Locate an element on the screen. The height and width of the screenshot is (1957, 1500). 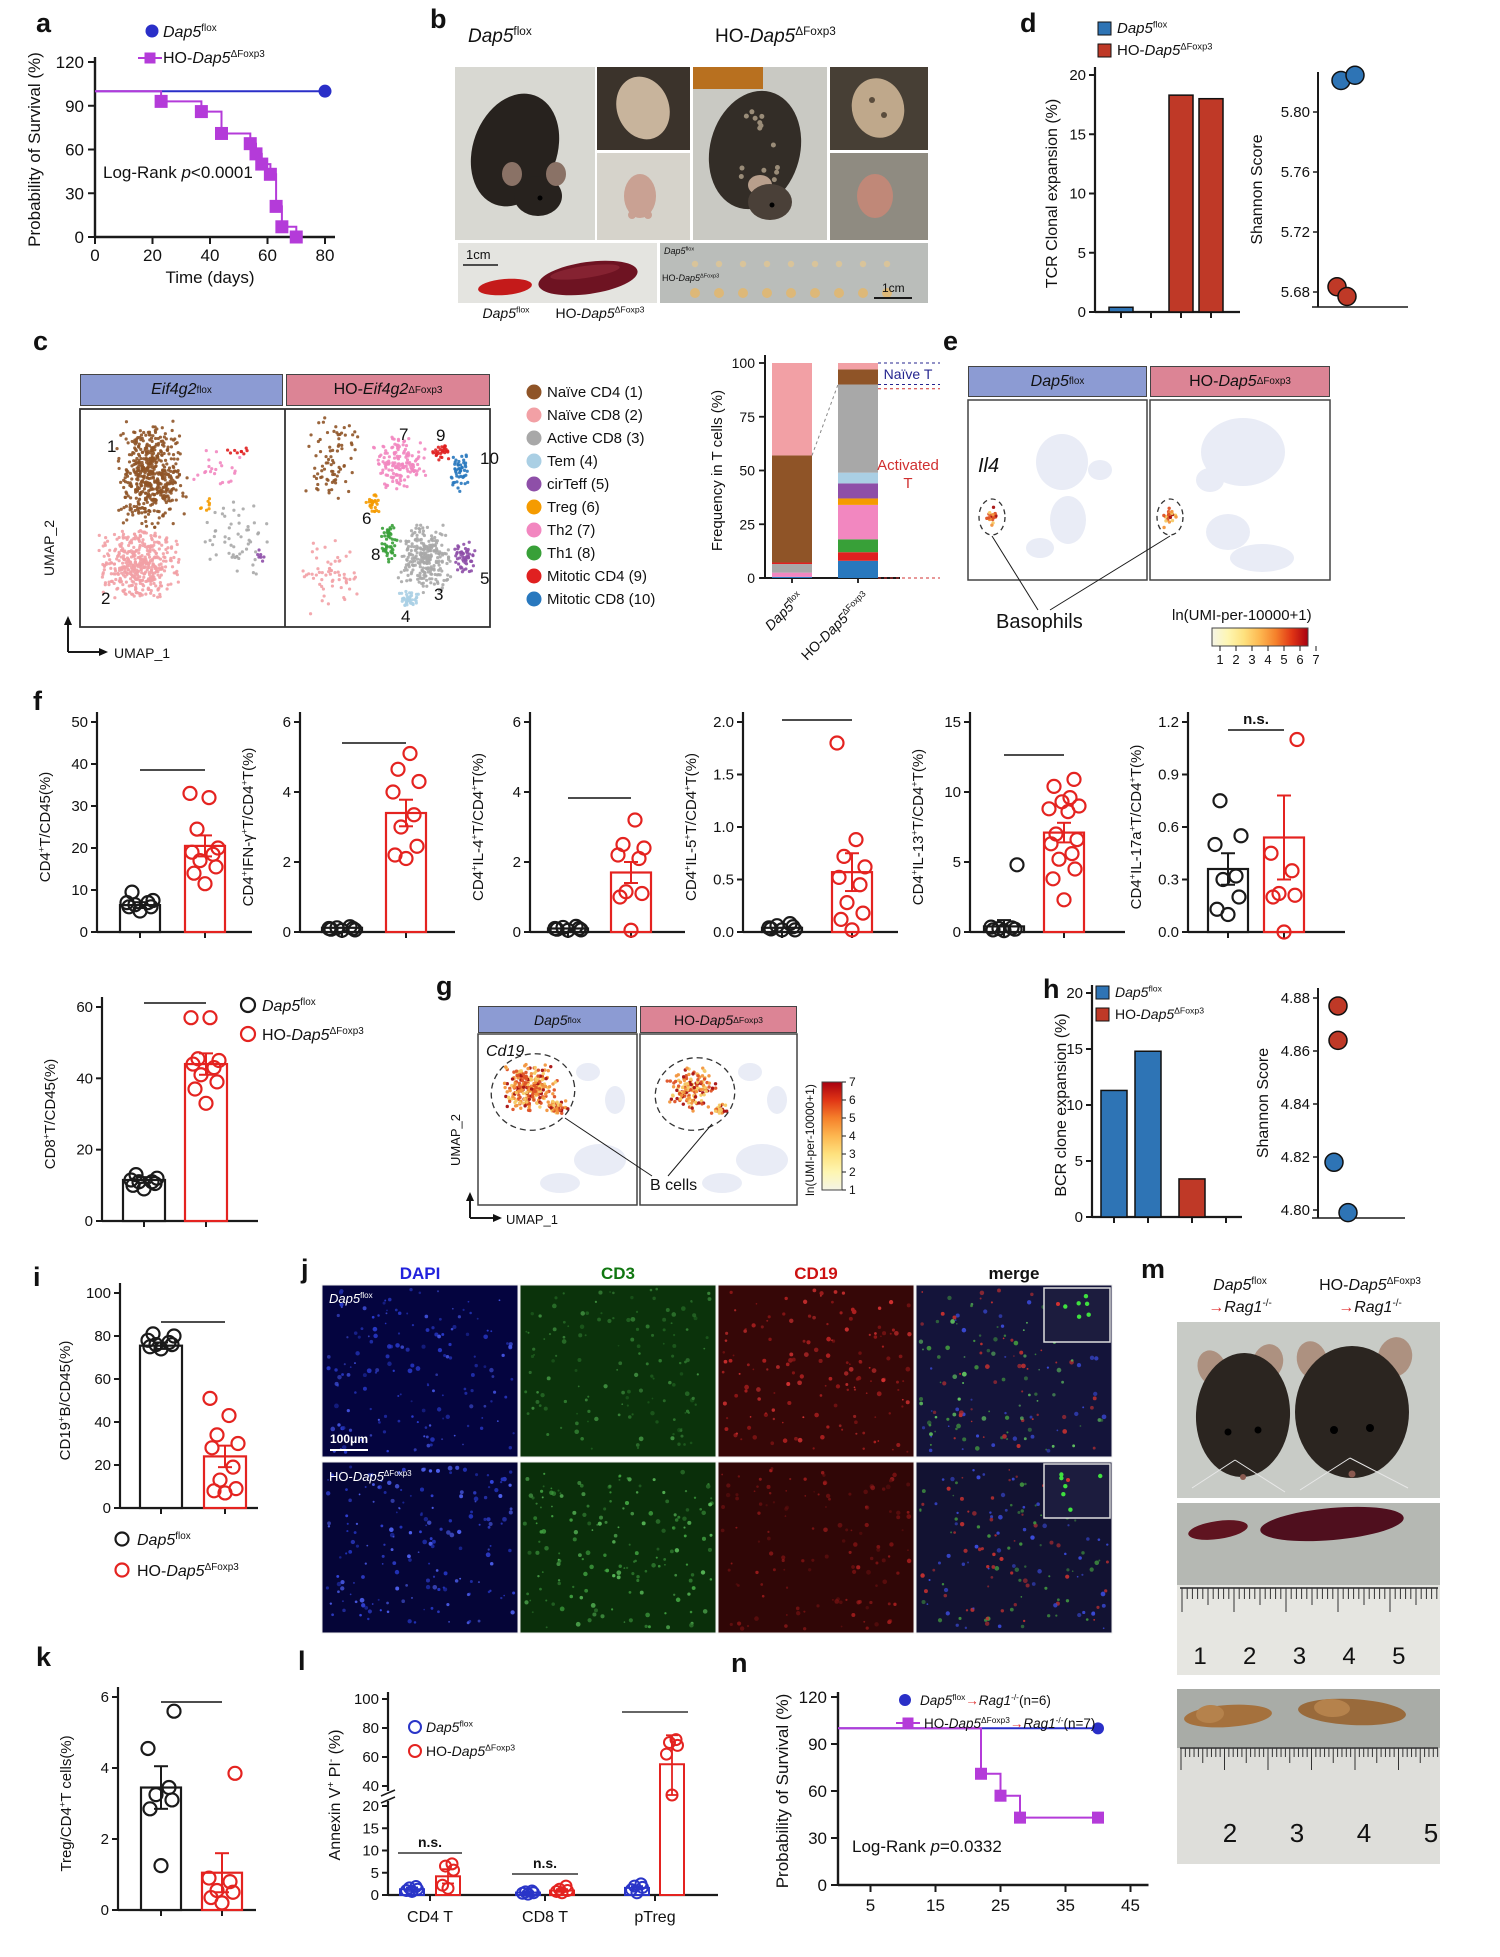
svg-text: 5.80 is located at coordinates (1295, 112).